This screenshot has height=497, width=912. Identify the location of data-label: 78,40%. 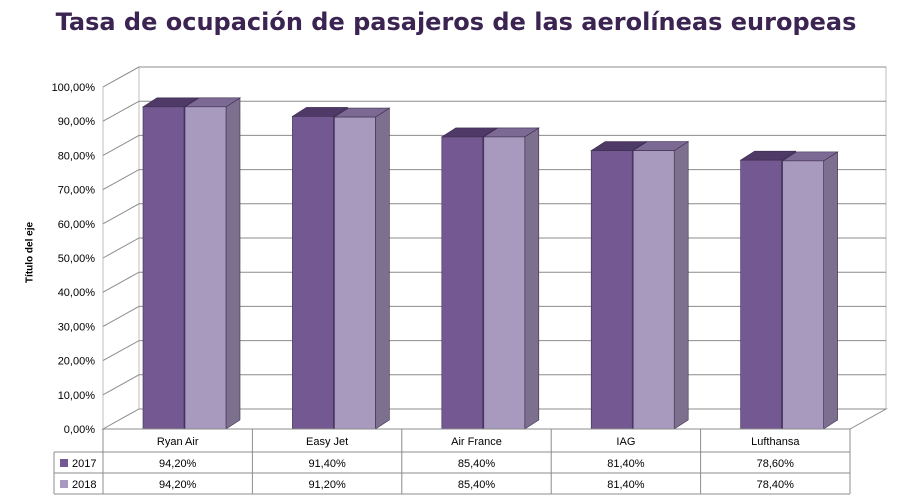
(776, 485).